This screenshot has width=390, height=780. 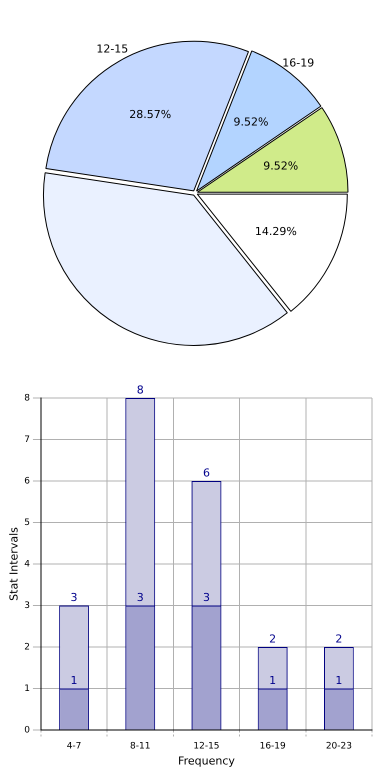 I want to click on x-tick-label: 20-23, so click(x=339, y=747).